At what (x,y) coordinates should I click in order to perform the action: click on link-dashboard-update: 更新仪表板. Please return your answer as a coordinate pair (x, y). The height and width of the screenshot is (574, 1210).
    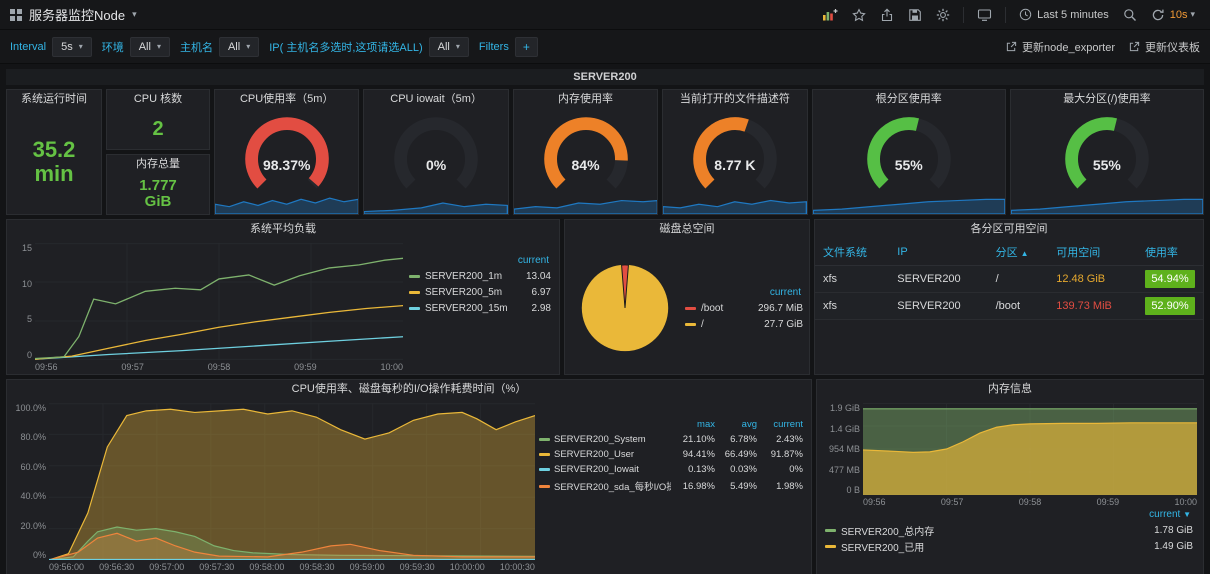
    Looking at the image, I should click on (1164, 47).